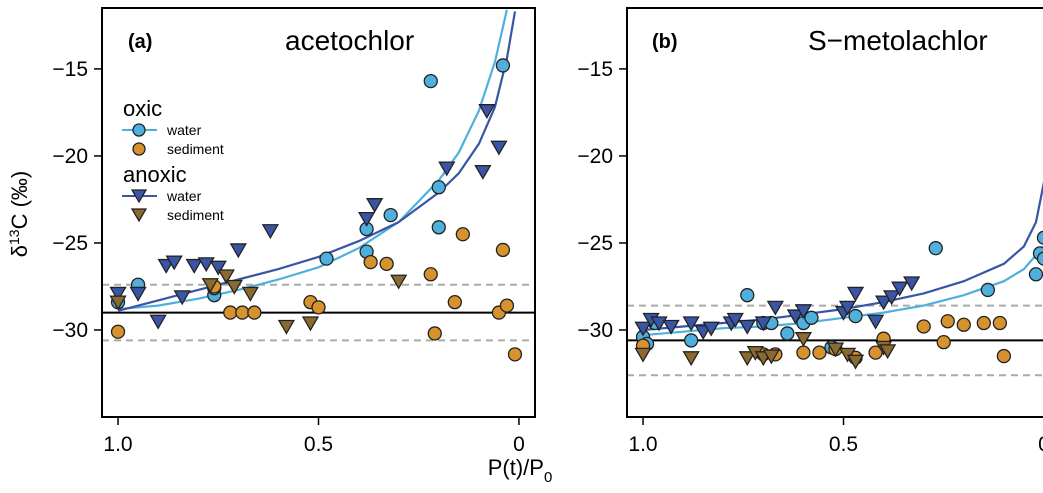 Image resolution: width=1043 pixels, height=493 pixels. Describe the element at coordinates (14, 237) in the screenshot. I see `y-axis-title-superscript: 13` at that location.